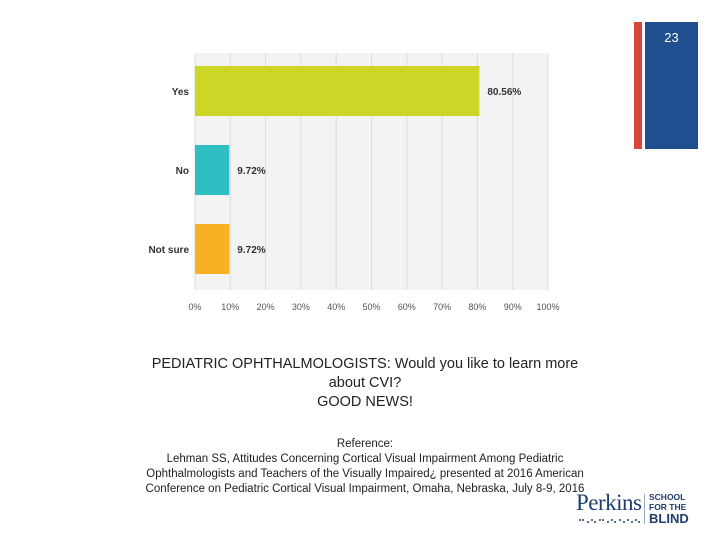 The width and height of the screenshot is (720, 540). I want to click on logo-school: SCHOOL FOR THE, so click(667, 502).